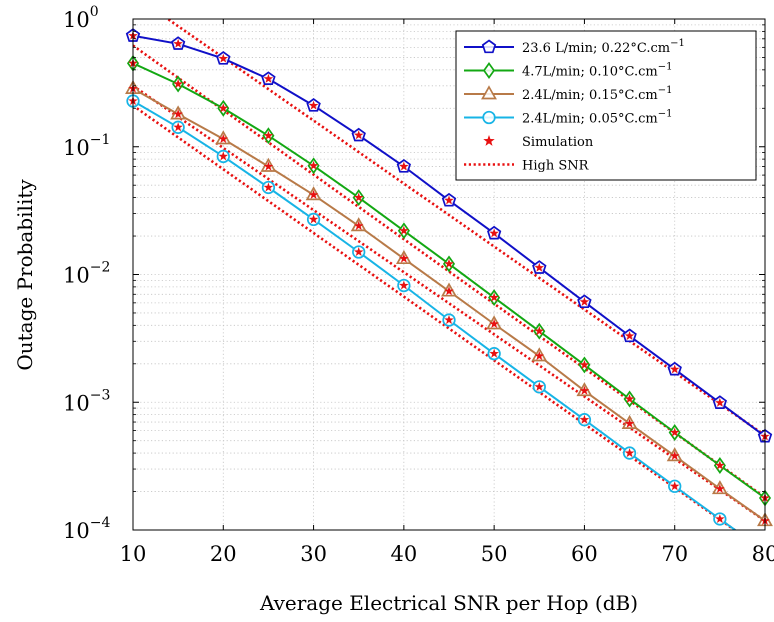 The image size is (774, 622). I want to click on y-axis-title: Outage Probability, so click(25, 275).